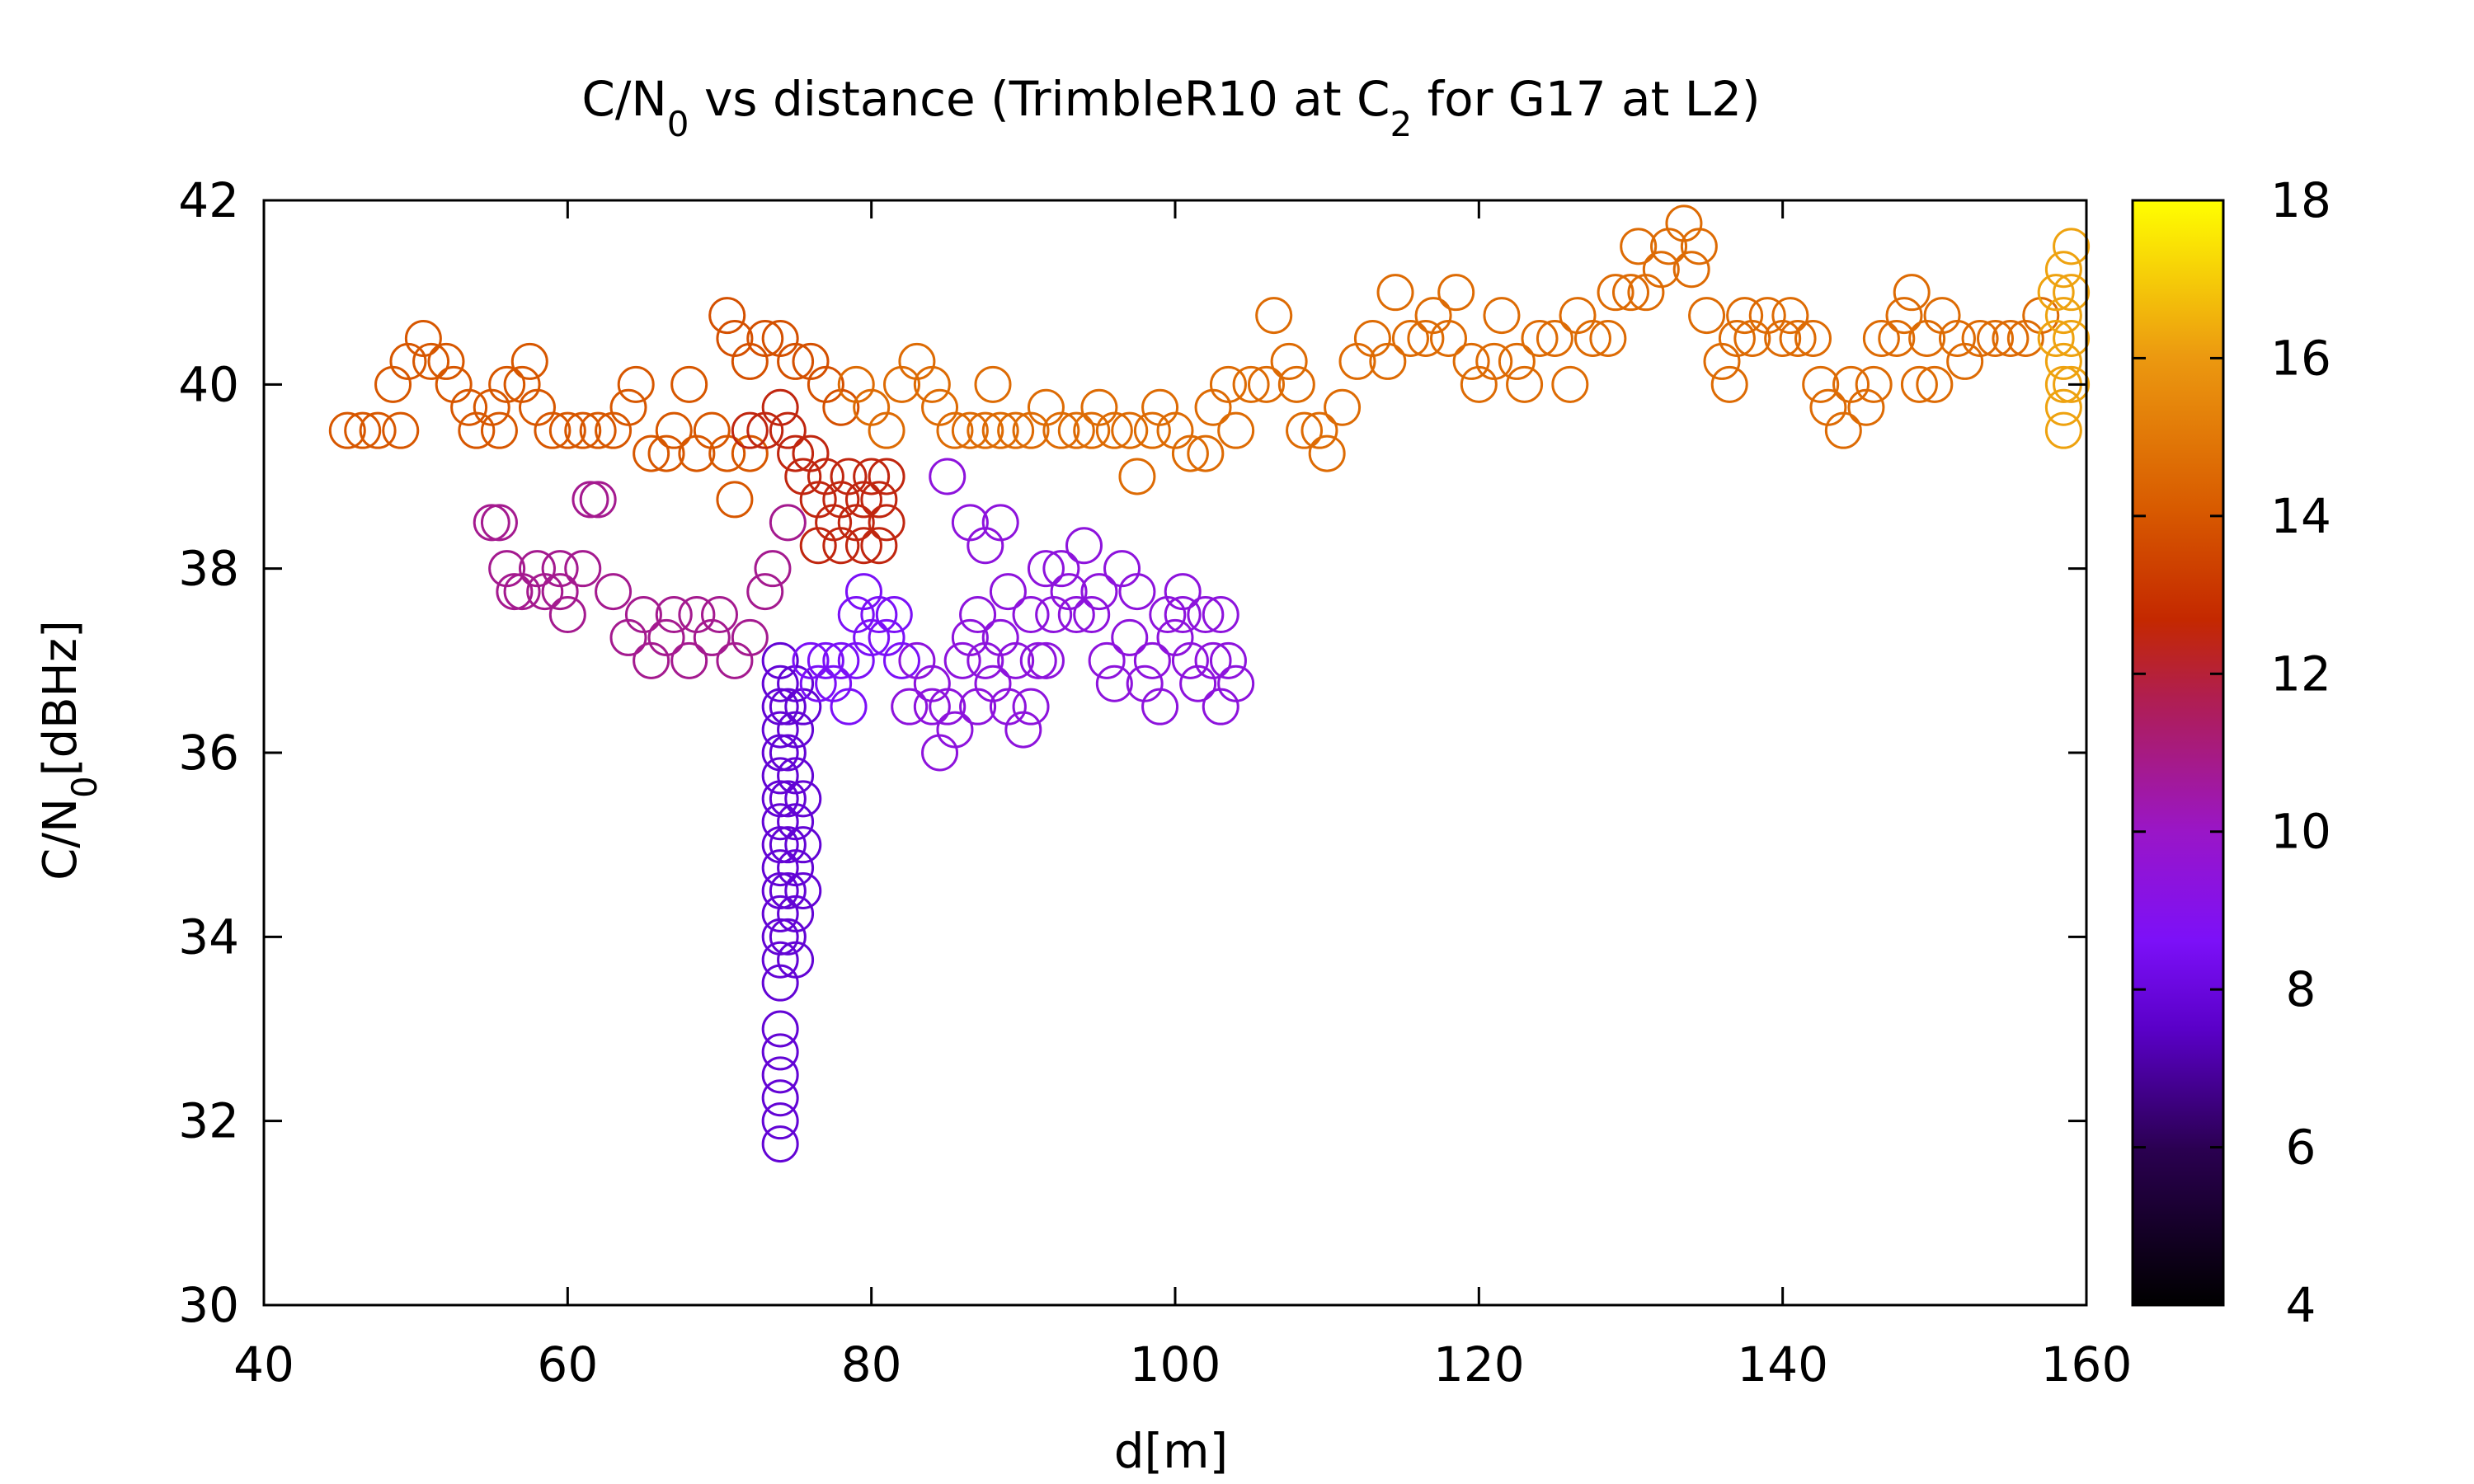  Describe the element at coordinates (2301, 1305) in the screenshot. I see `colorbar-tick-label: 4` at that location.